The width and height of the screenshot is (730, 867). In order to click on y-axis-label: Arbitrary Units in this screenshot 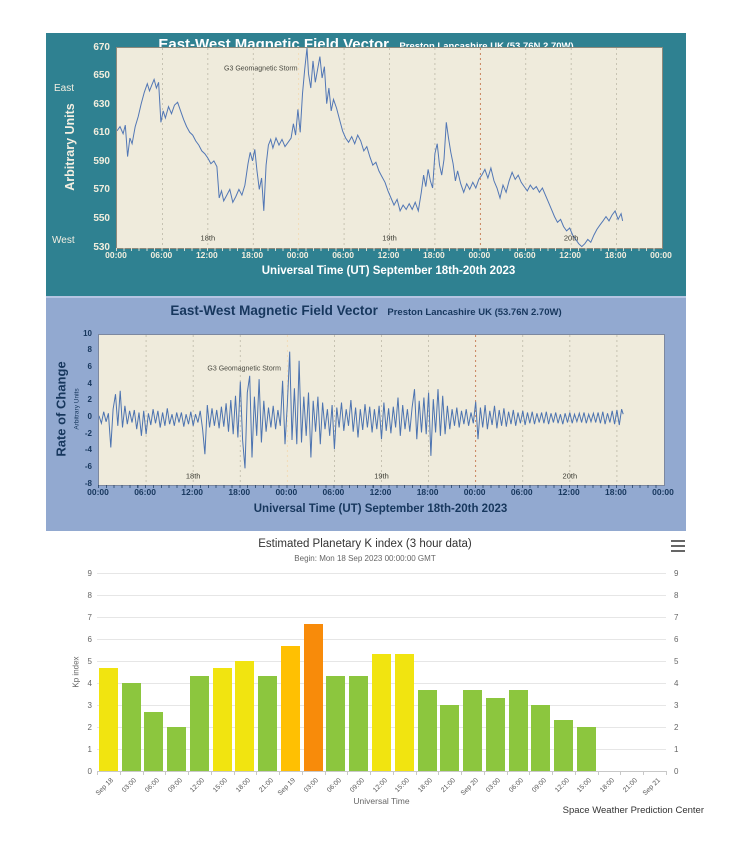, I will do `click(70, 147)`.